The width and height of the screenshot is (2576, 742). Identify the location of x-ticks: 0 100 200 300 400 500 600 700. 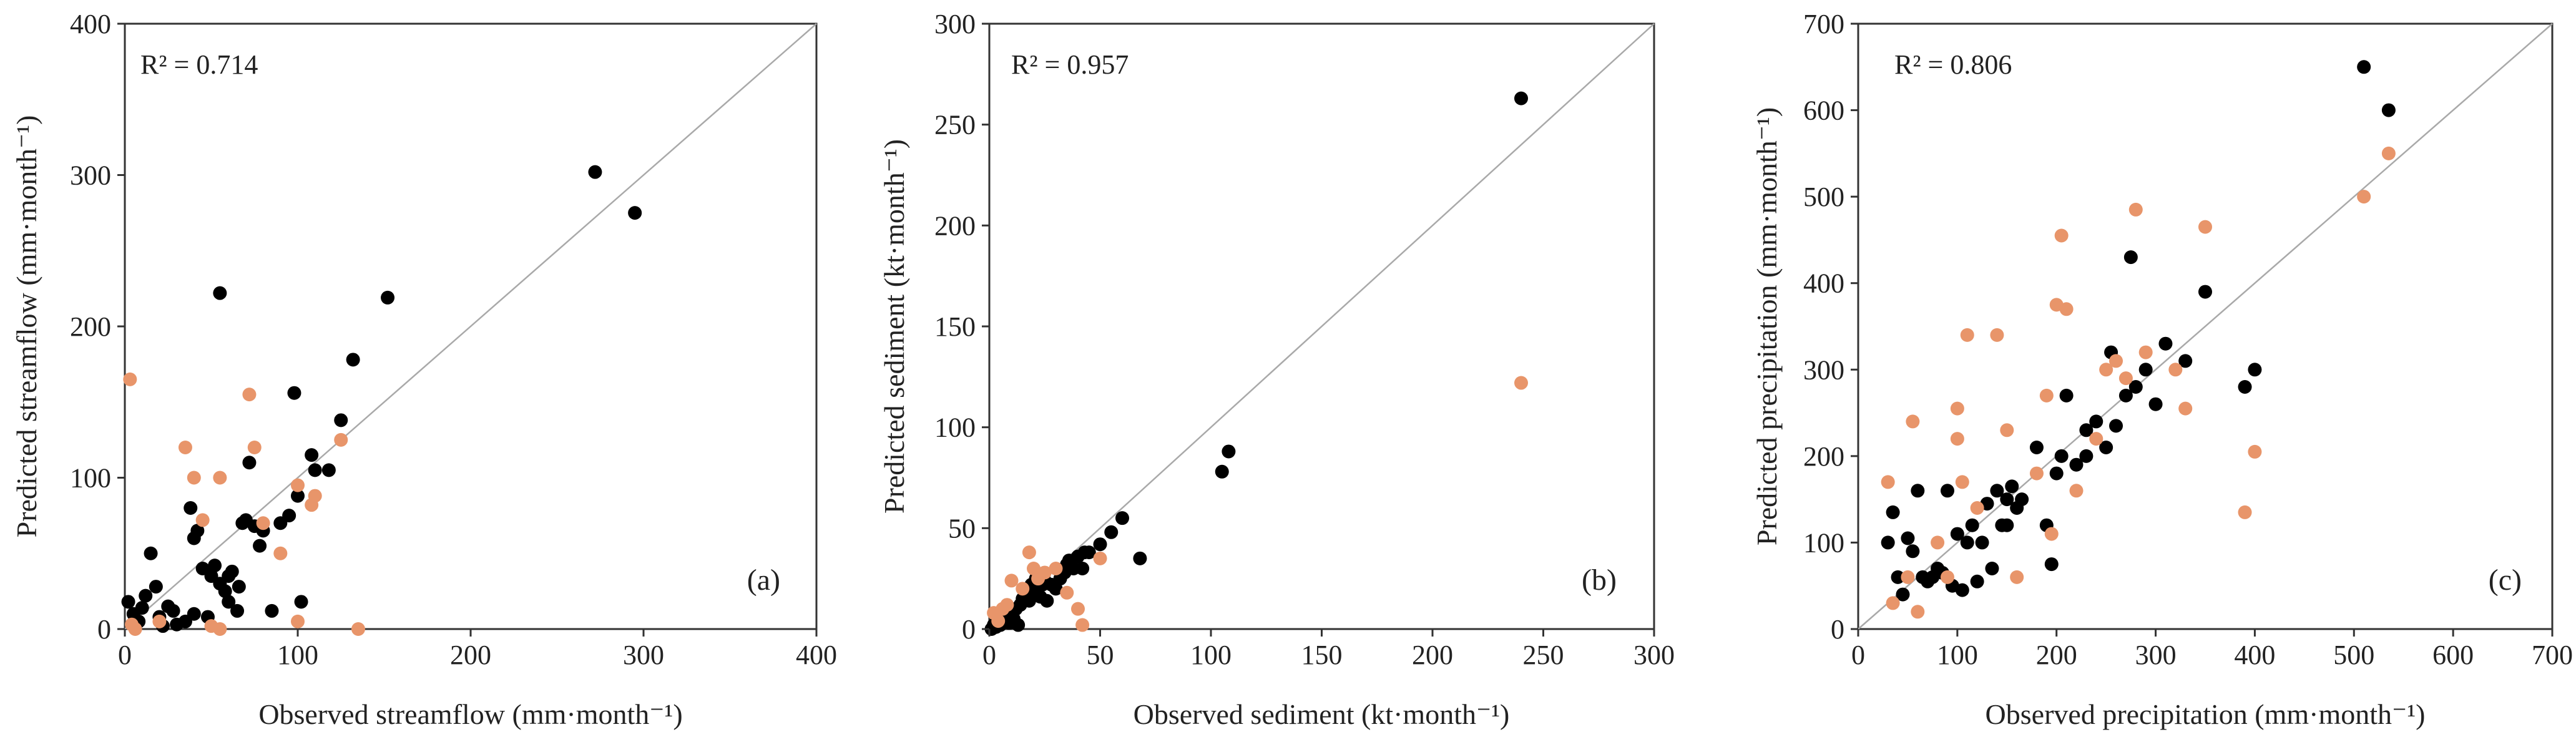
(2212, 649).